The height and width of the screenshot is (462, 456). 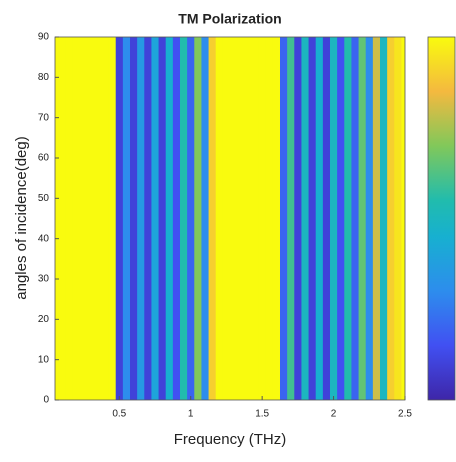 What do you see at coordinates (44, 279) in the screenshot?
I see `y-tick-label: 30` at bounding box center [44, 279].